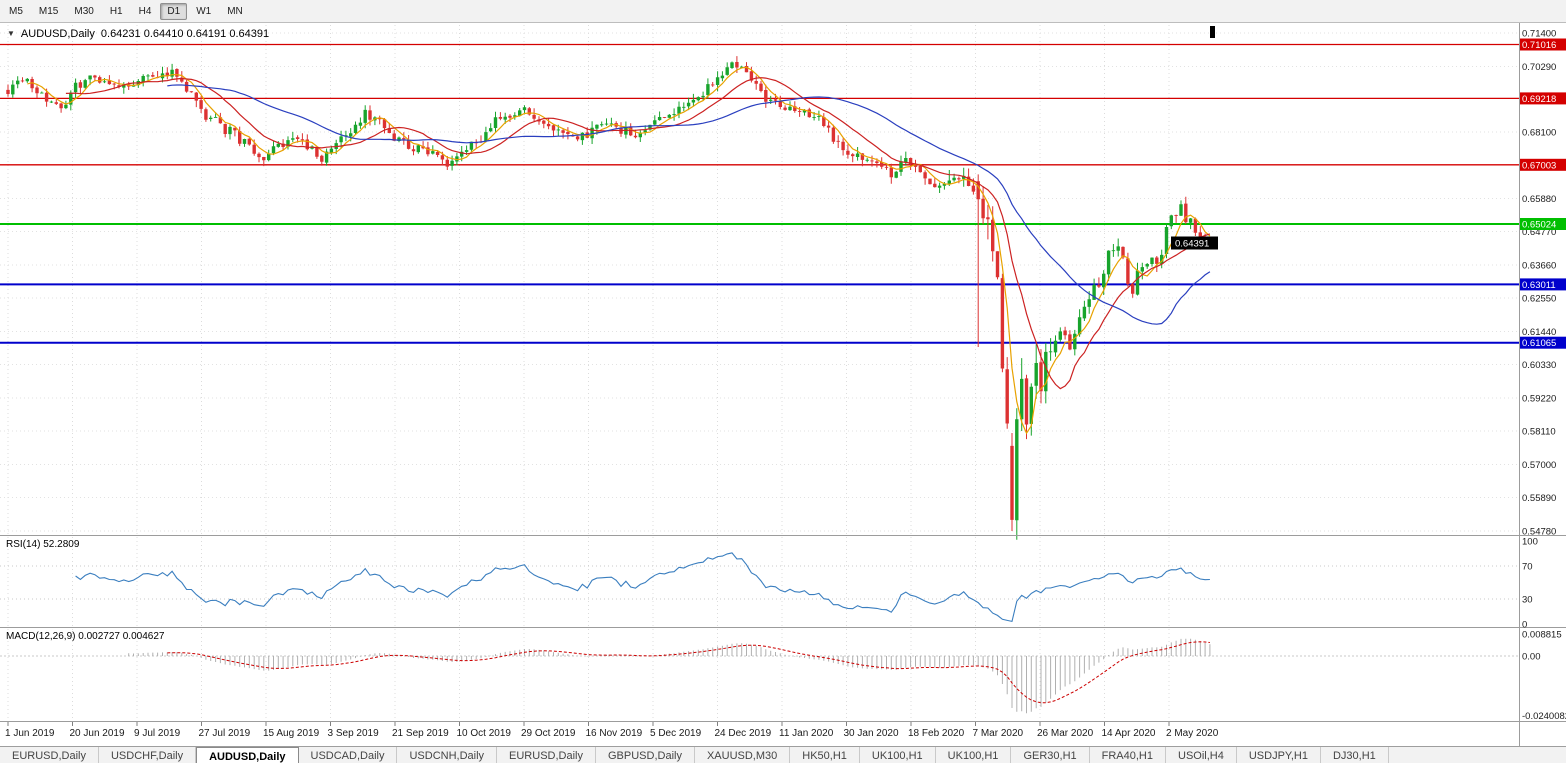  What do you see at coordinates (348, 755) in the screenshot?
I see `chart-tab-USDCAD-Daily: USDCAD,Daily` at bounding box center [348, 755].